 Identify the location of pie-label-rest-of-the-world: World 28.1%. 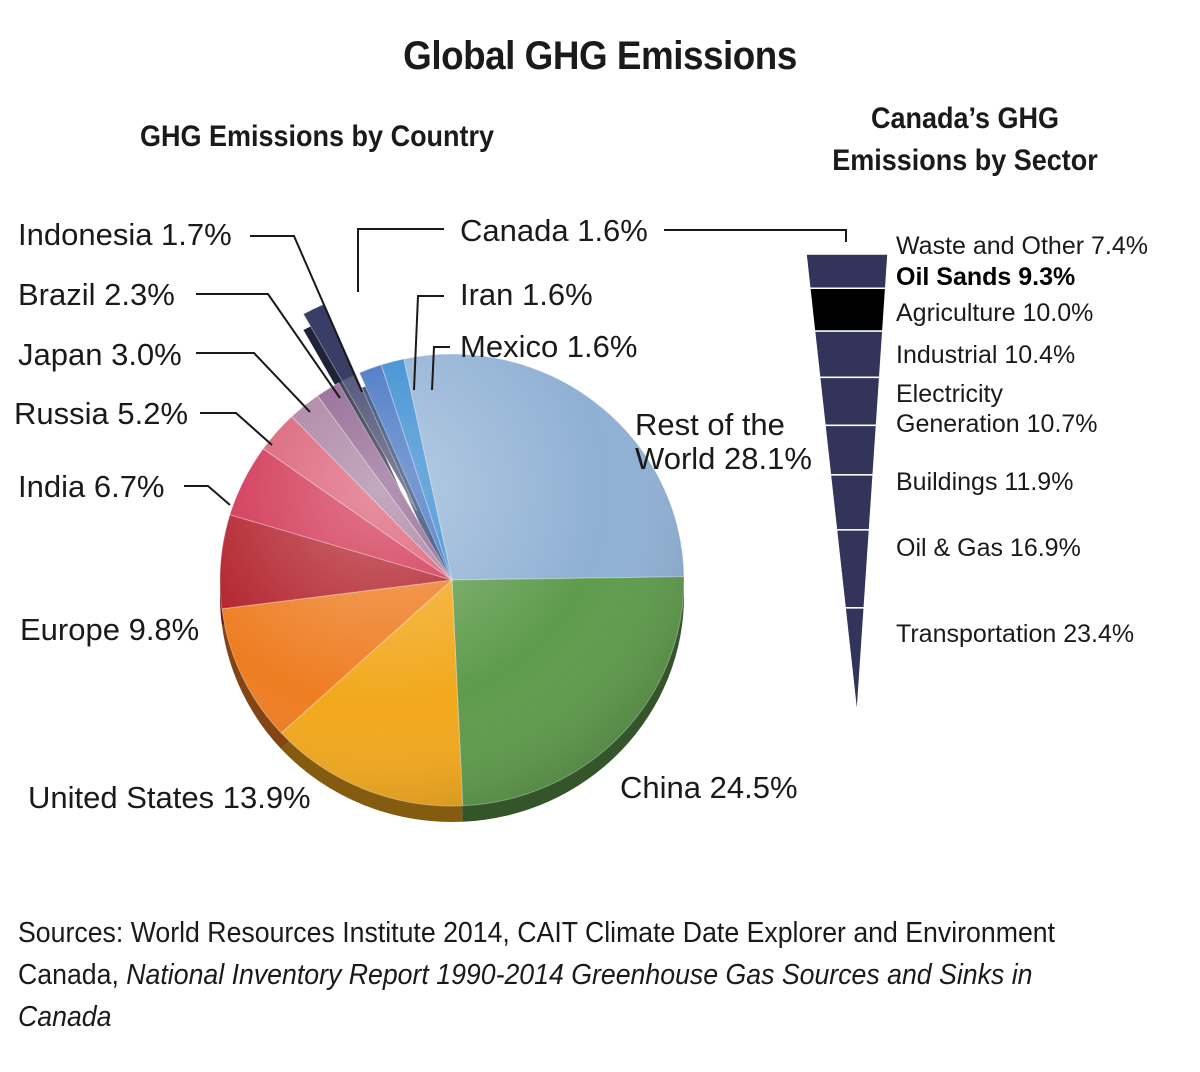
(723, 458).